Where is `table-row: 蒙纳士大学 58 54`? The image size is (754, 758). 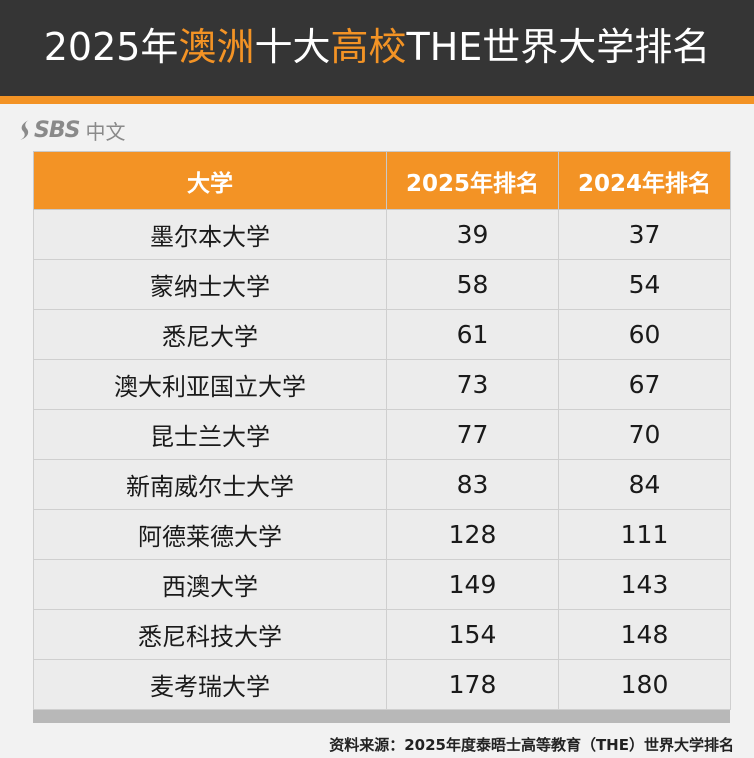
table-row: 蒙纳士大学 58 54 is located at coordinates (382, 284).